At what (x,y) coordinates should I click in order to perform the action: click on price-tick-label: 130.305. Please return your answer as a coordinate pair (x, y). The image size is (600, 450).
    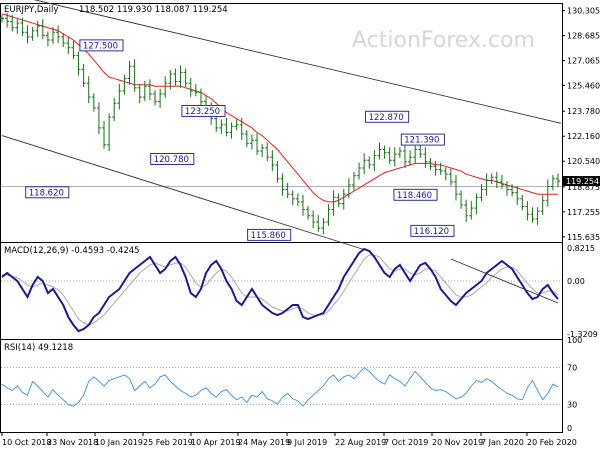
    Looking at the image, I should click on (583, 11).